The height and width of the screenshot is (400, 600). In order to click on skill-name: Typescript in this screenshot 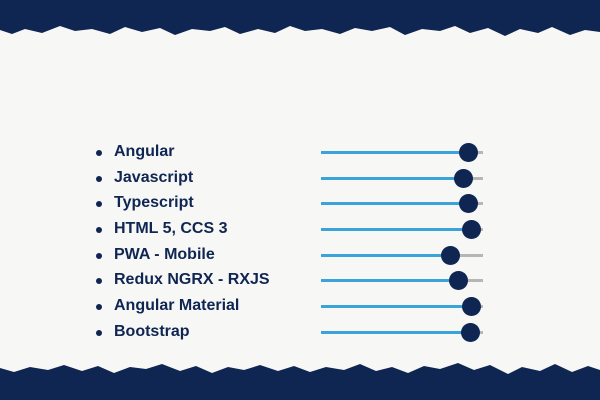, I will do `click(154, 203)`.